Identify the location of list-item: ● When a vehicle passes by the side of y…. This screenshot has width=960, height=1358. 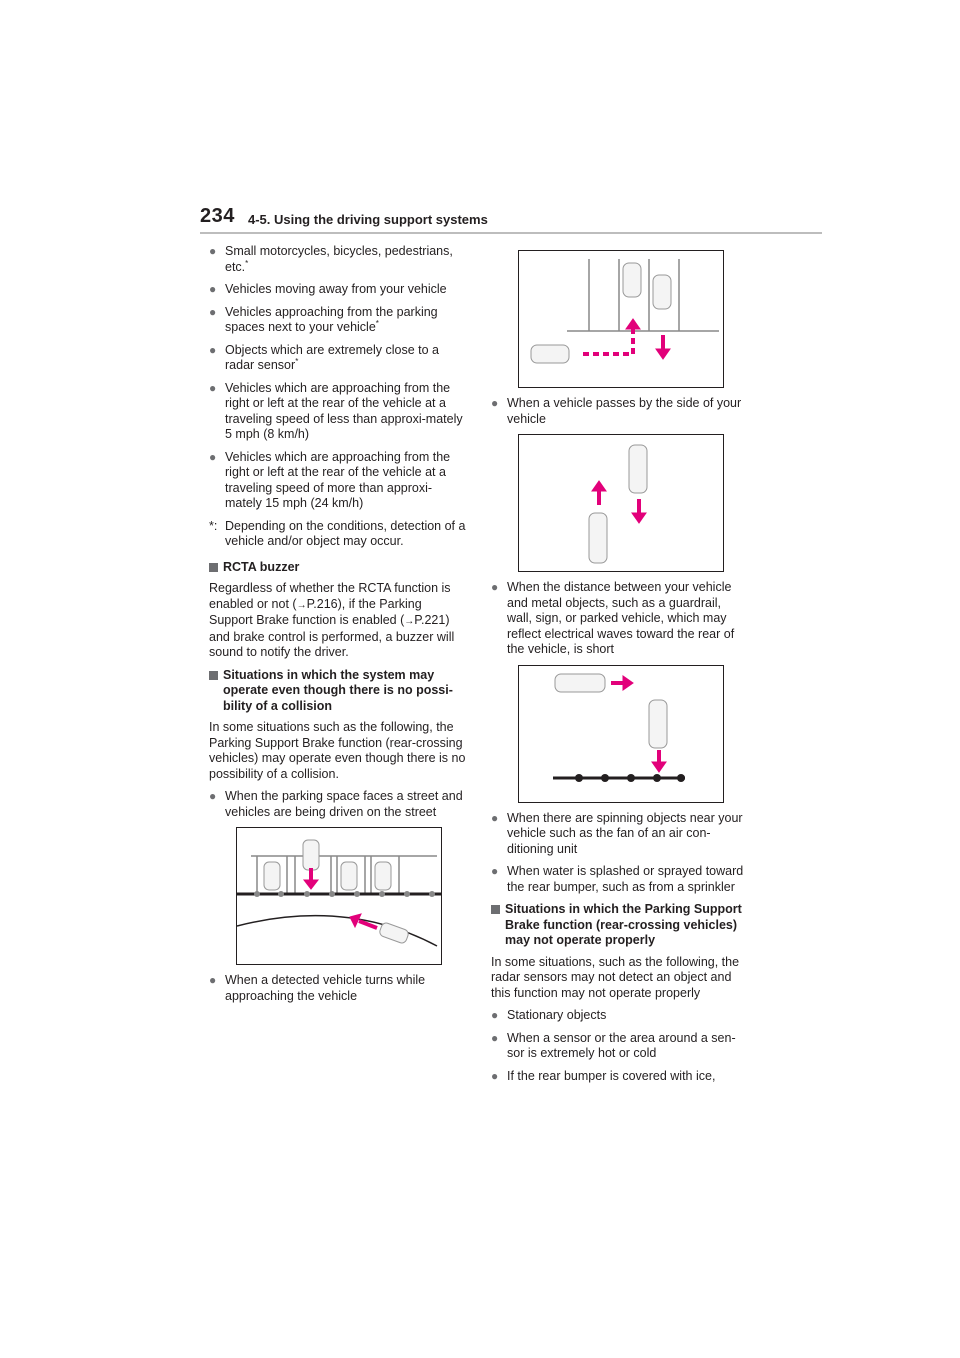
(616, 411).